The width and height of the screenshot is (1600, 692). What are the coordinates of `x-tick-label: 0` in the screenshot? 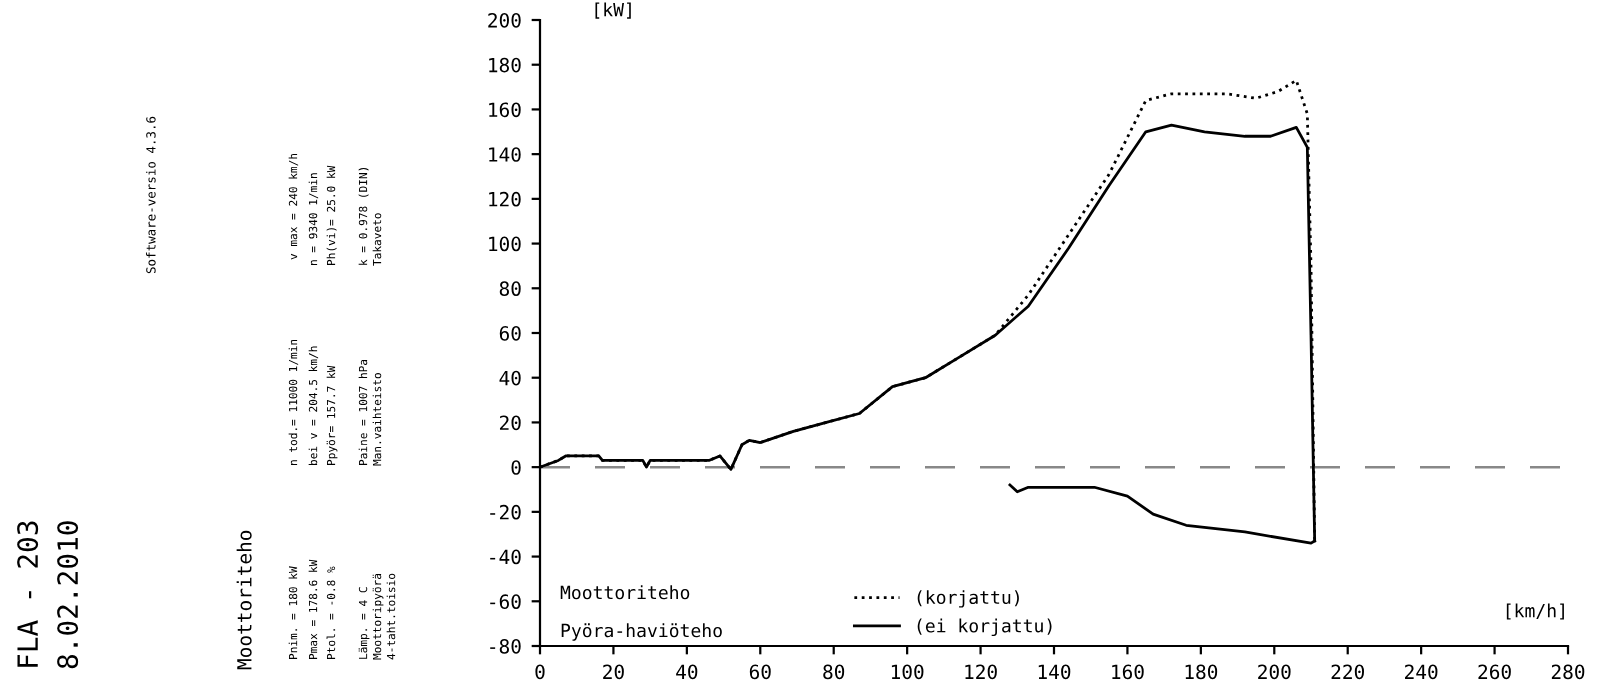 It's located at (540, 672).